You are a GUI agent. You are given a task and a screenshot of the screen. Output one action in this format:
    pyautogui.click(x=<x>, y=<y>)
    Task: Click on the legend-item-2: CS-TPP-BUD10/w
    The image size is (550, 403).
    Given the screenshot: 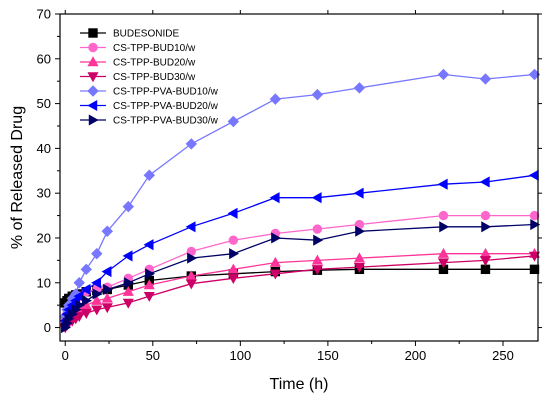 What is the action you would take?
    pyautogui.click(x=138, y=48)
    